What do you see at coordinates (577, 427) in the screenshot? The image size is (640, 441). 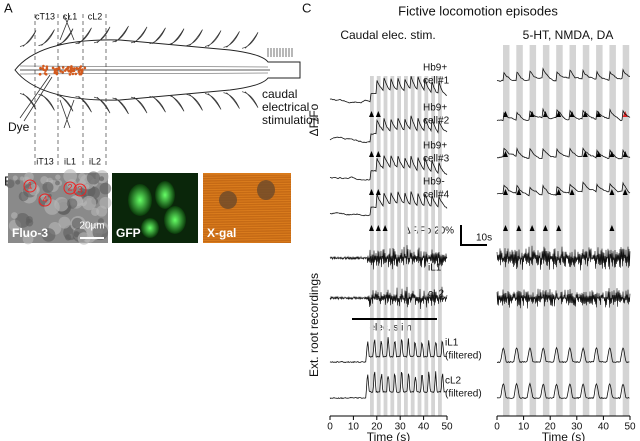 I see `x-tick-label: 30` at bounding box center [577, 427].